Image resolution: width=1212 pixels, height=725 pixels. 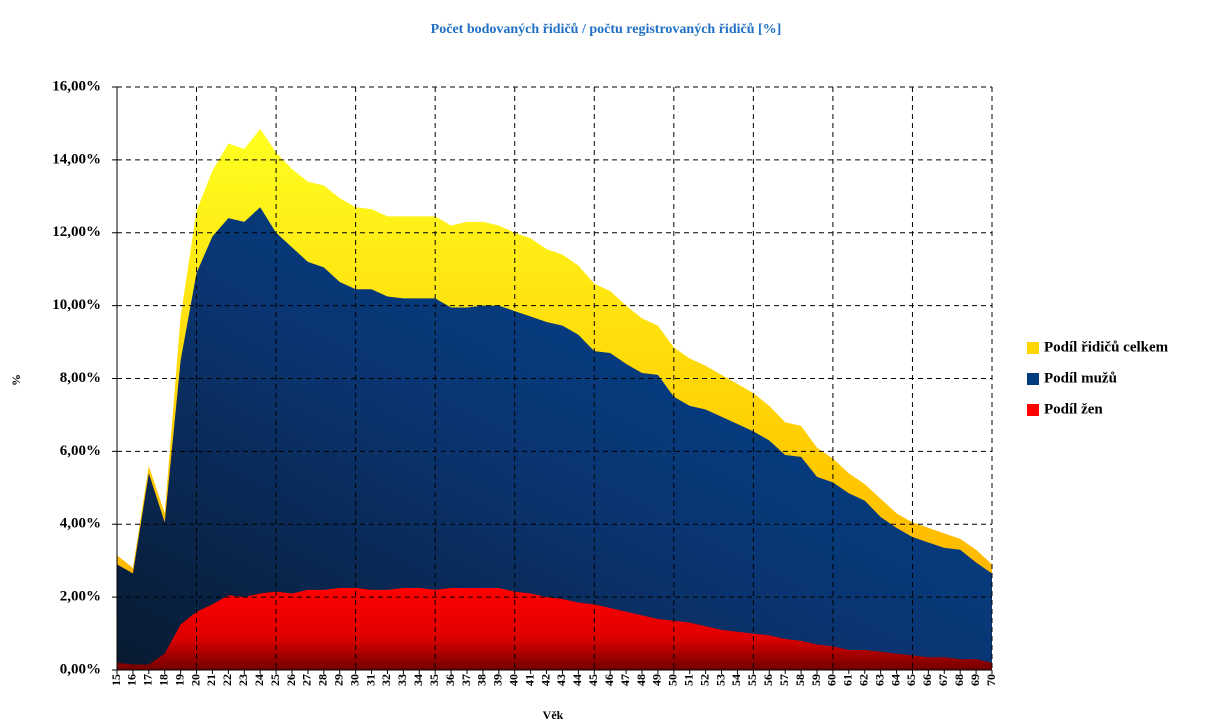 What do you see at coordinates (370, 680) in the screenshot?
I see `x-tick-label: 31` at bounding box center [370, 680].